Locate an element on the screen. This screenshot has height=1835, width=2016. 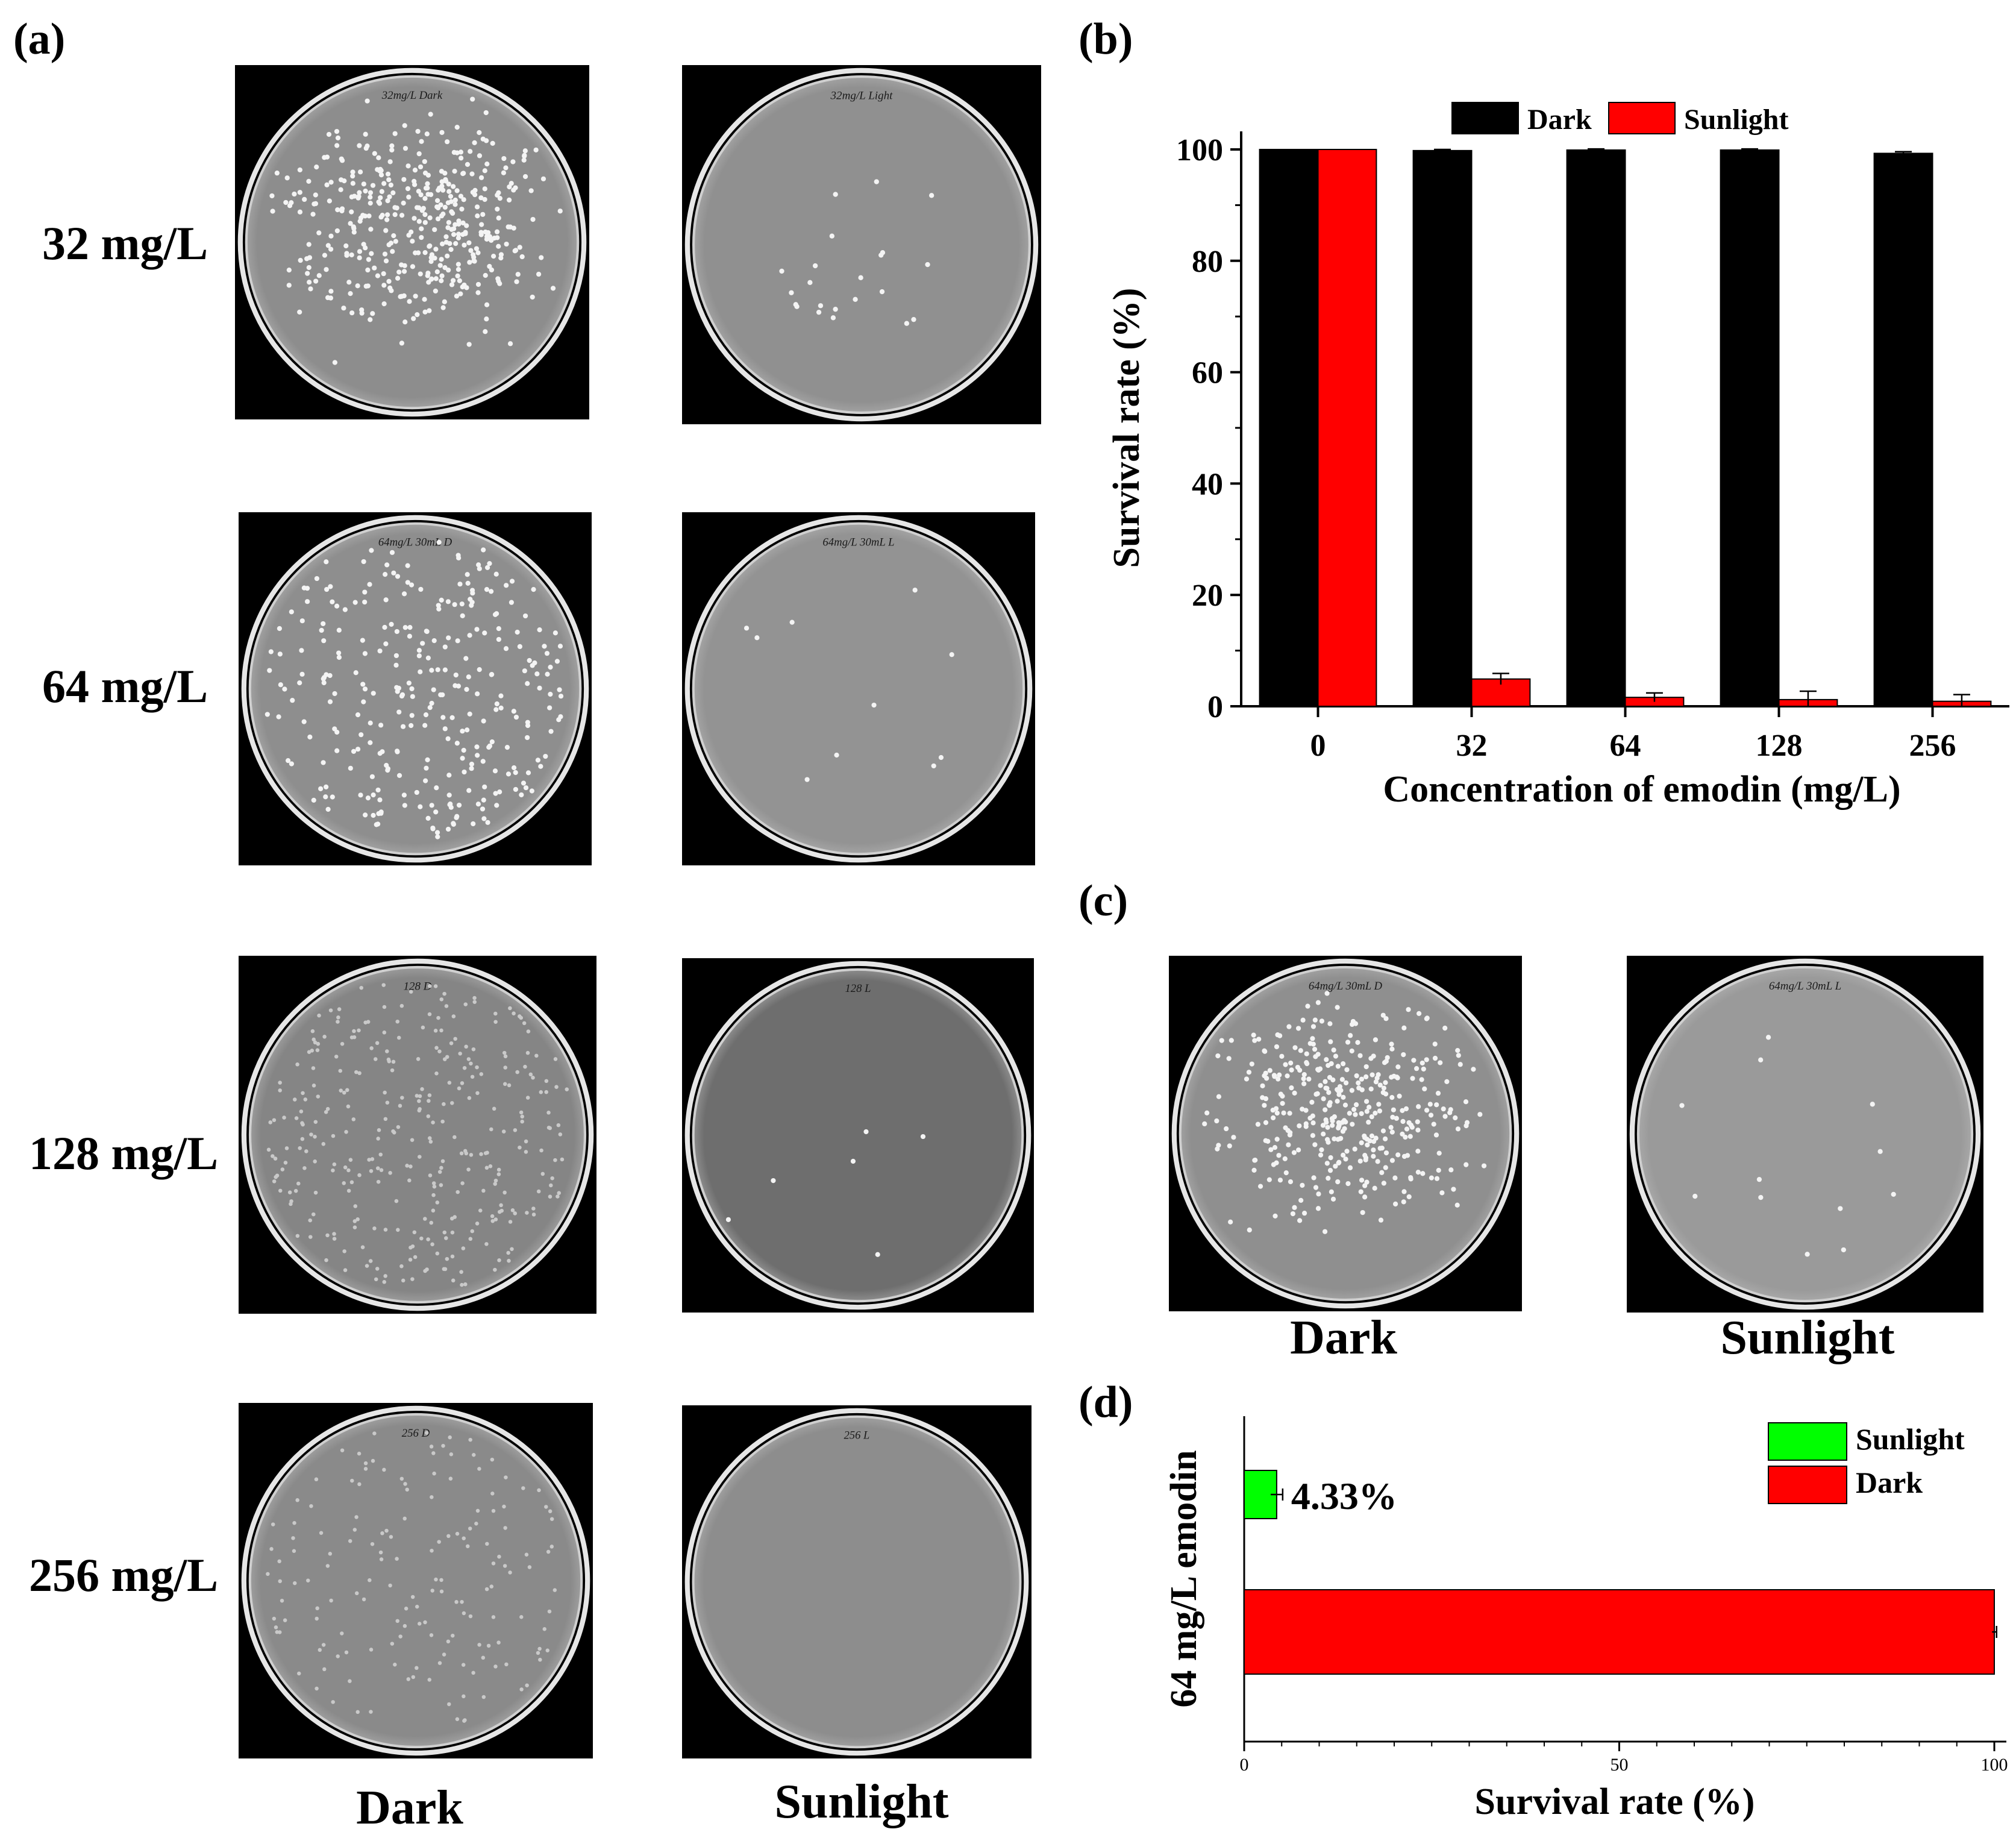
x-tick-label: 256 is located at coordinates (1933, 746).